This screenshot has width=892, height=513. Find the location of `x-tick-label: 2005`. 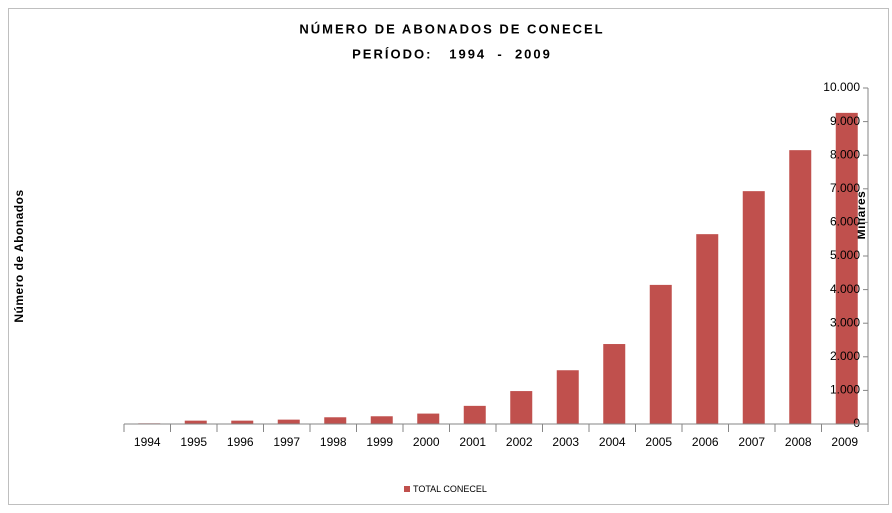

x-tick-label: 2005 is located at coordinates (658, 442).